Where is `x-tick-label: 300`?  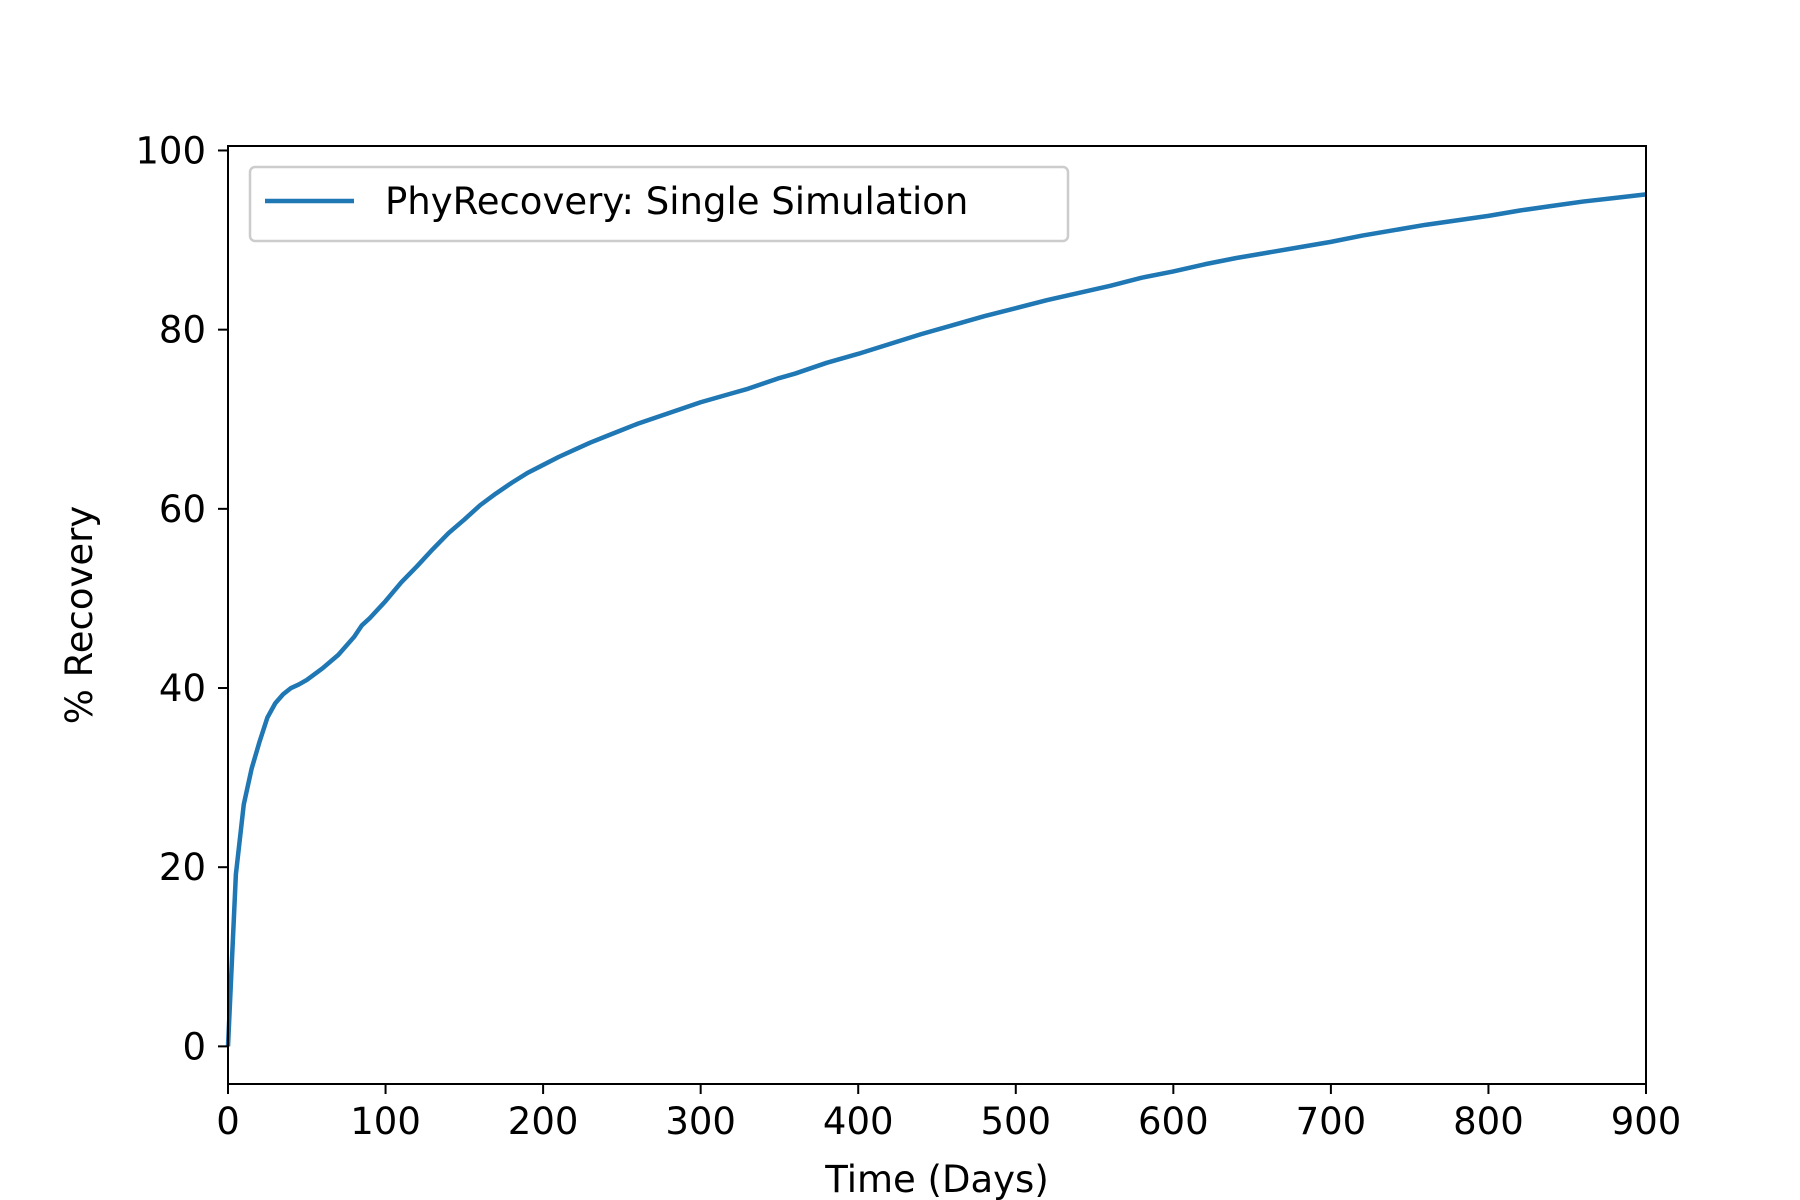
x-tick-label: 300 is located at coordinates (700, 1121).